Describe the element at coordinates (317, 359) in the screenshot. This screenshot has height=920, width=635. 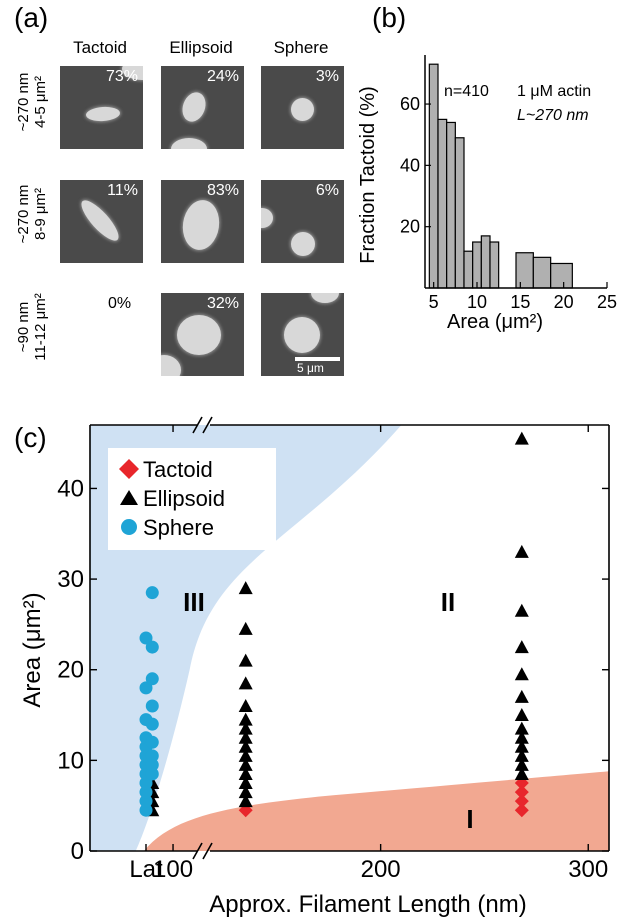
I see `scale-bar` at that location.